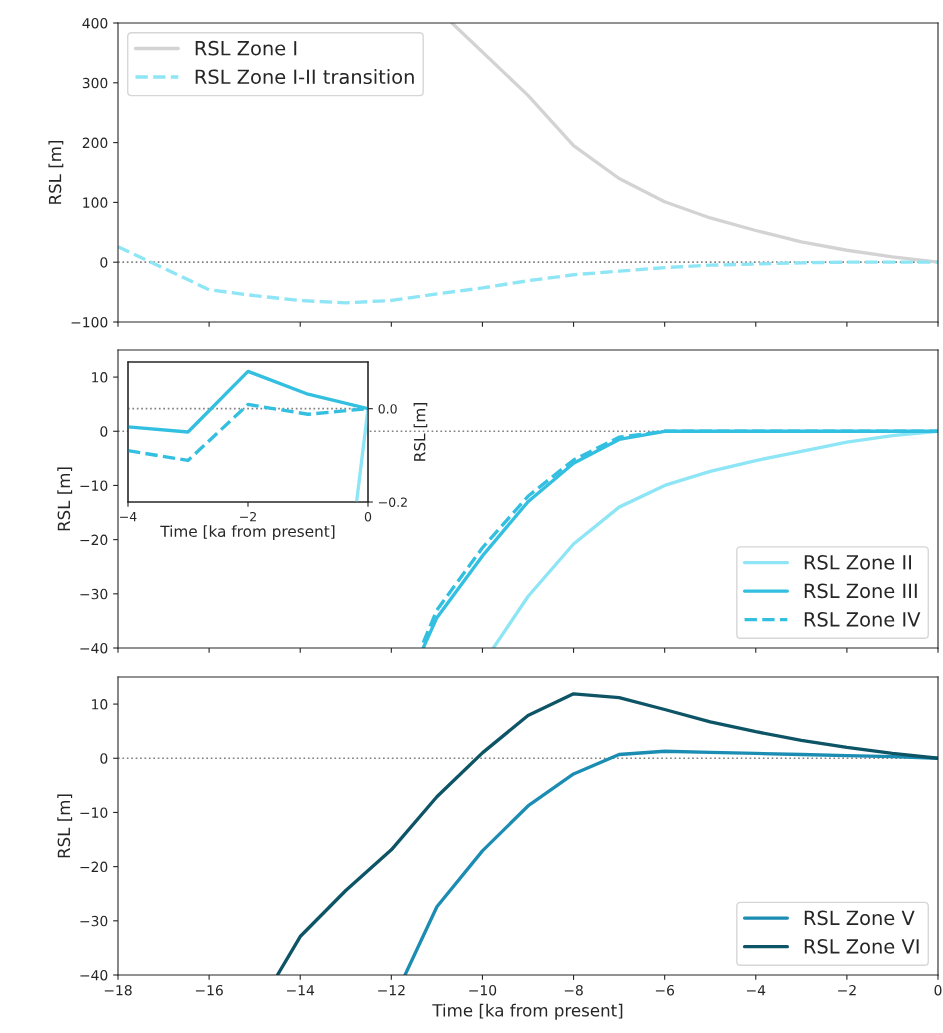 Image resolution: width=943 pixels, height=1033 pixels. I want to click on x-tick-label: −18, so click(118, 990).